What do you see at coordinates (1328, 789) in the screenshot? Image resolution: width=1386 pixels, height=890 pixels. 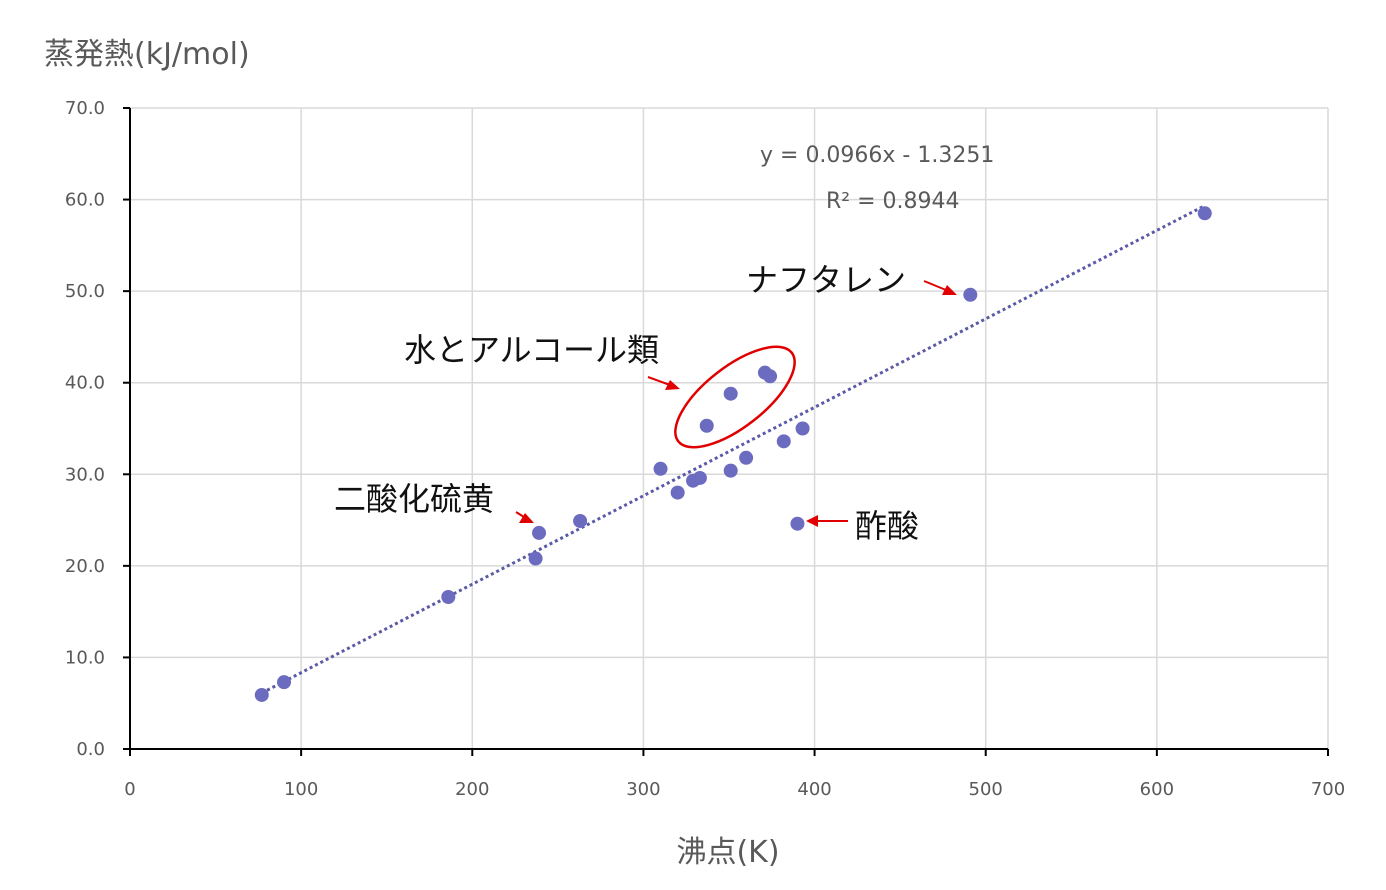 I see `x-tick-label: 700` at bounding box center [1328, 789].